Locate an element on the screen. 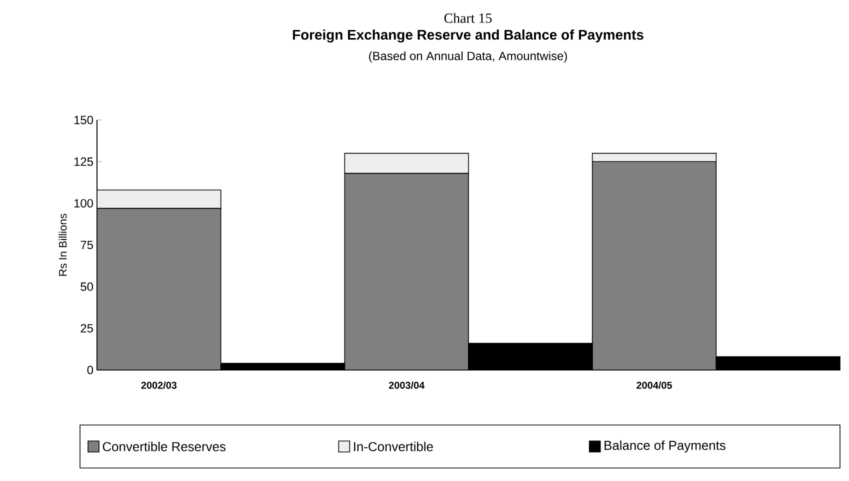  x-tick-label: 2003/04 is located at coordinates (406, 385).